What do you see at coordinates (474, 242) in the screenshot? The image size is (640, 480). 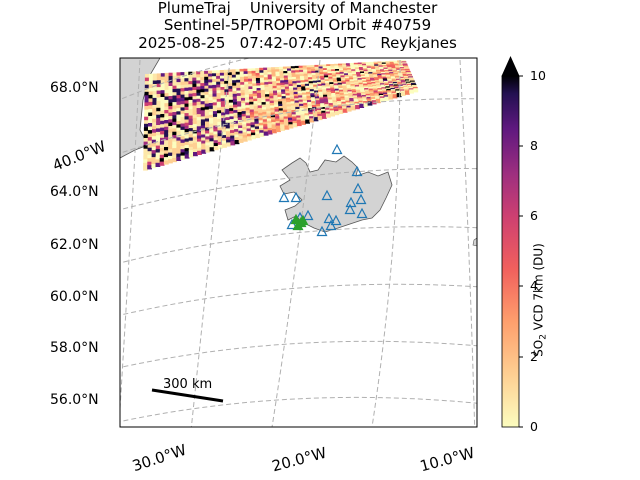 I see `faroe-land` at bounding box center [474, 242].